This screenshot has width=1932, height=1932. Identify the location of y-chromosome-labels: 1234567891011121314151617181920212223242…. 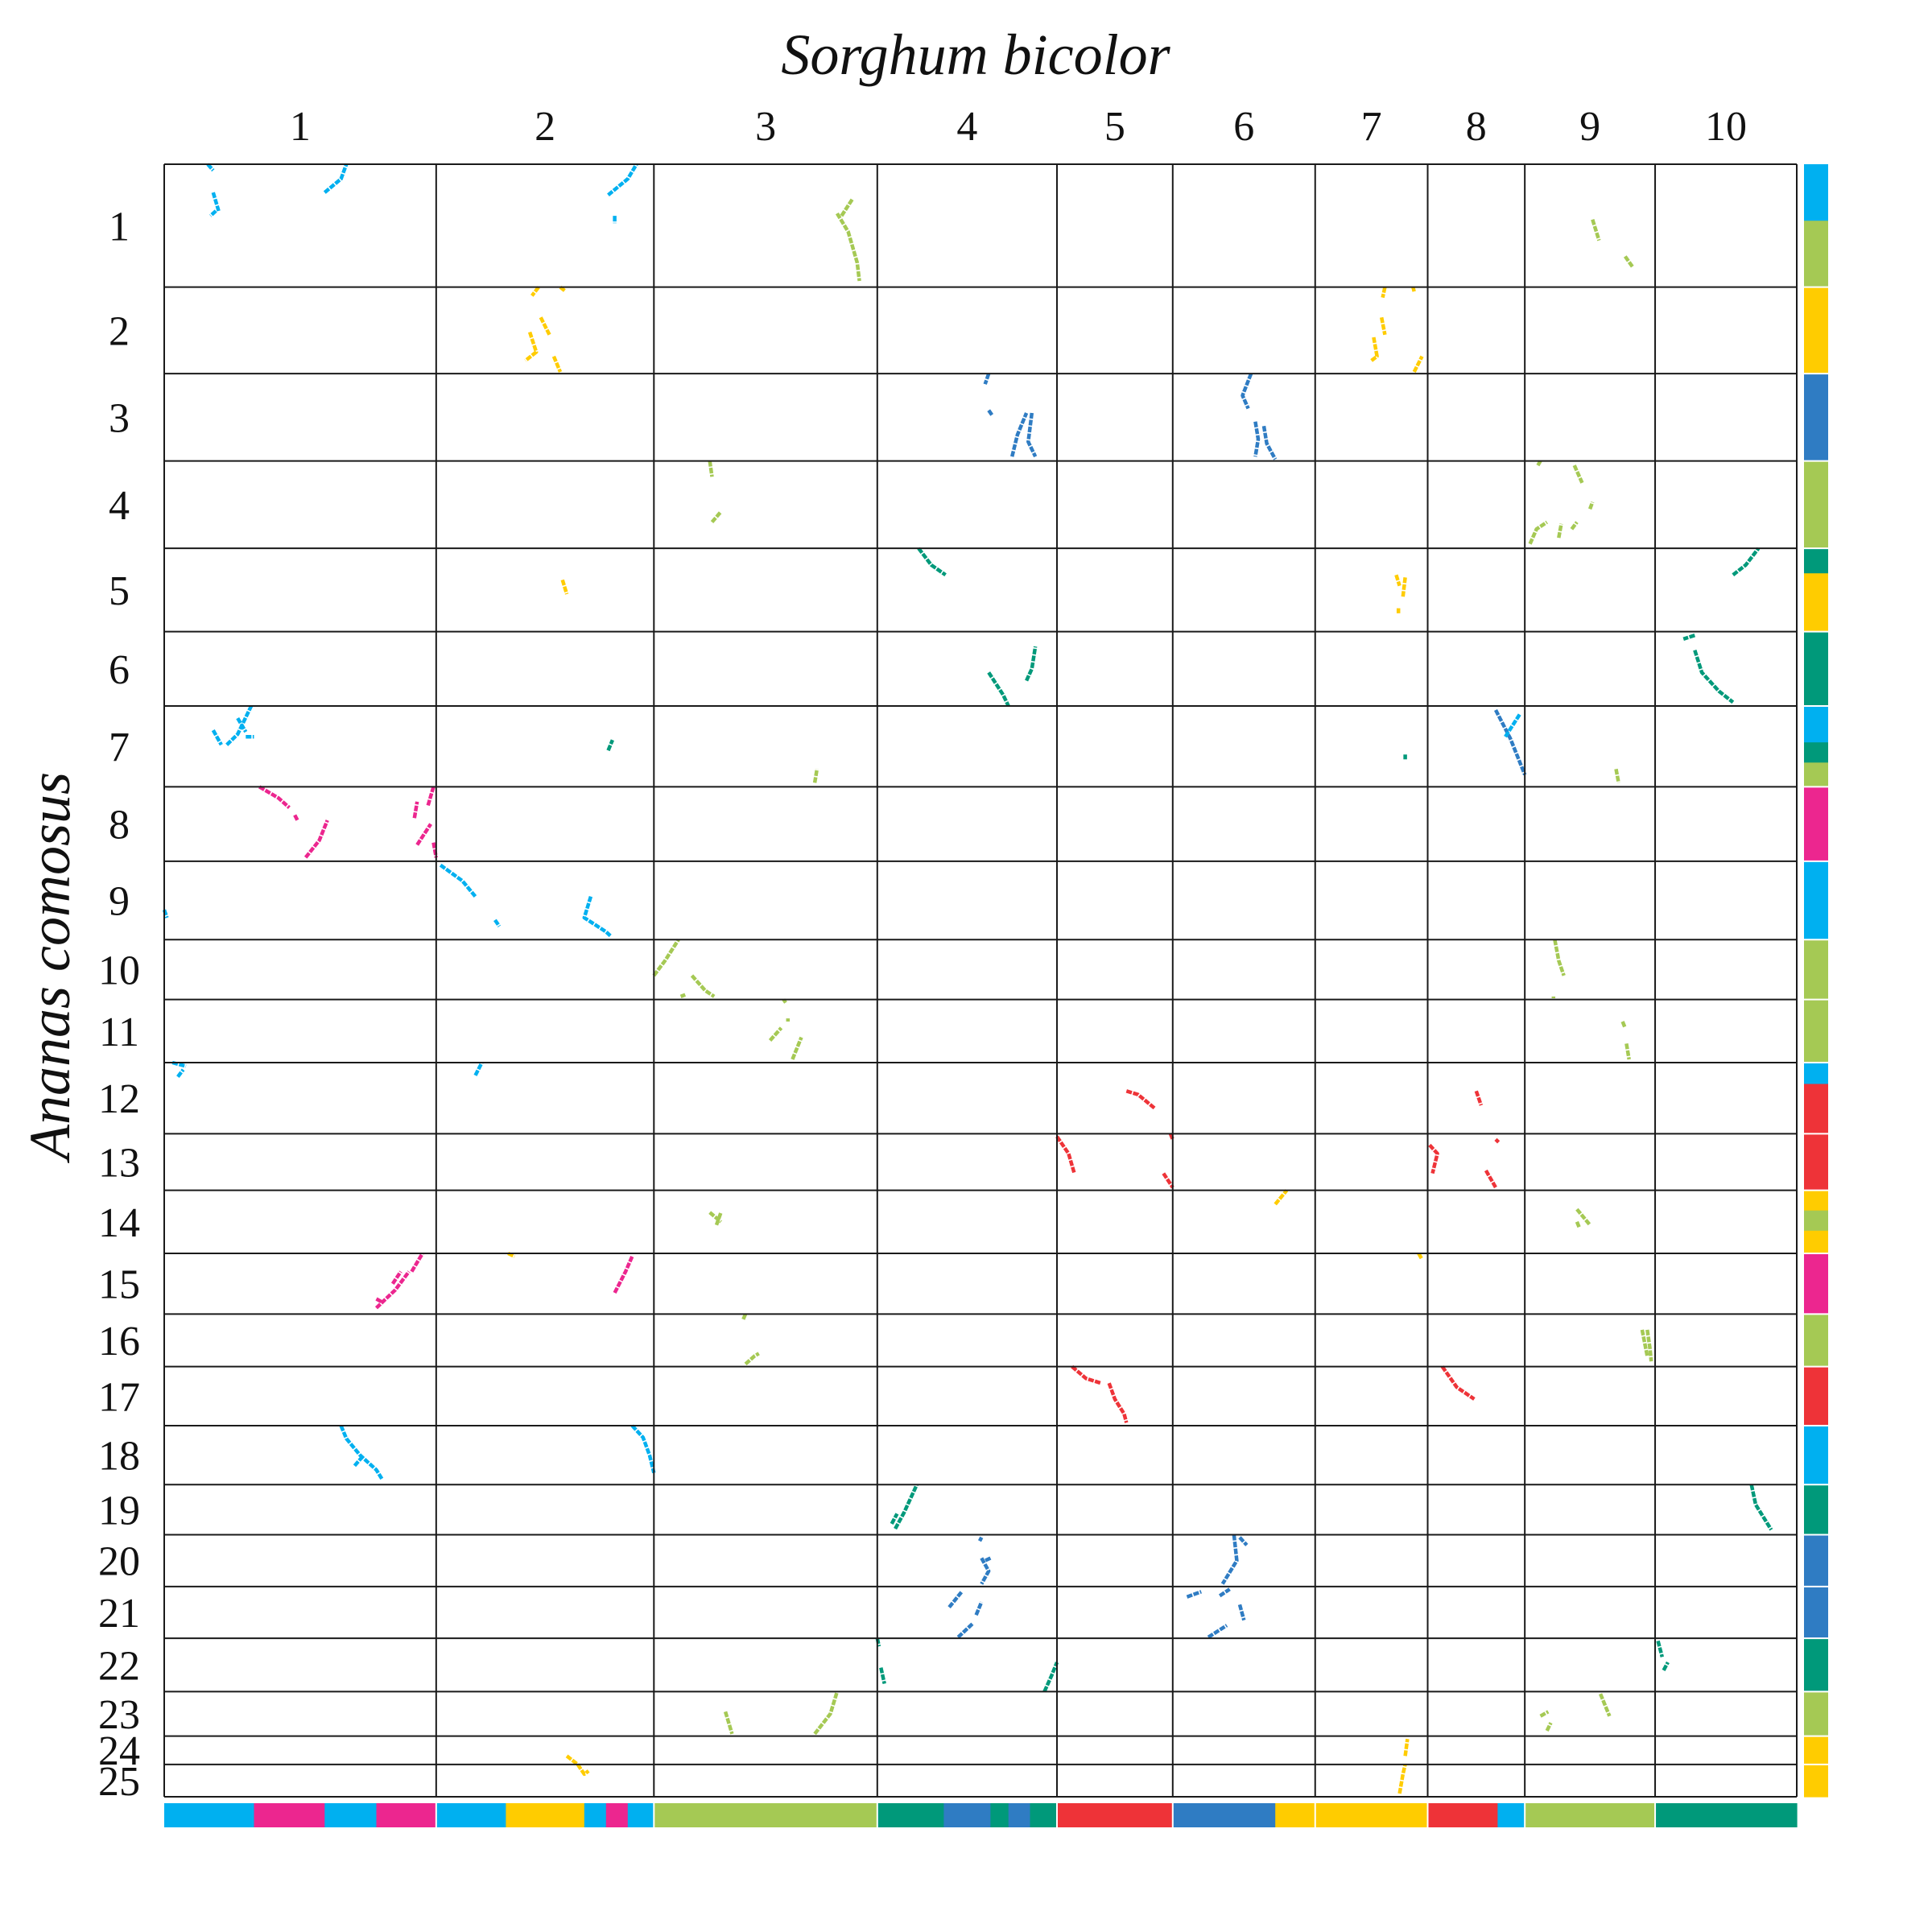
(119, 1005).